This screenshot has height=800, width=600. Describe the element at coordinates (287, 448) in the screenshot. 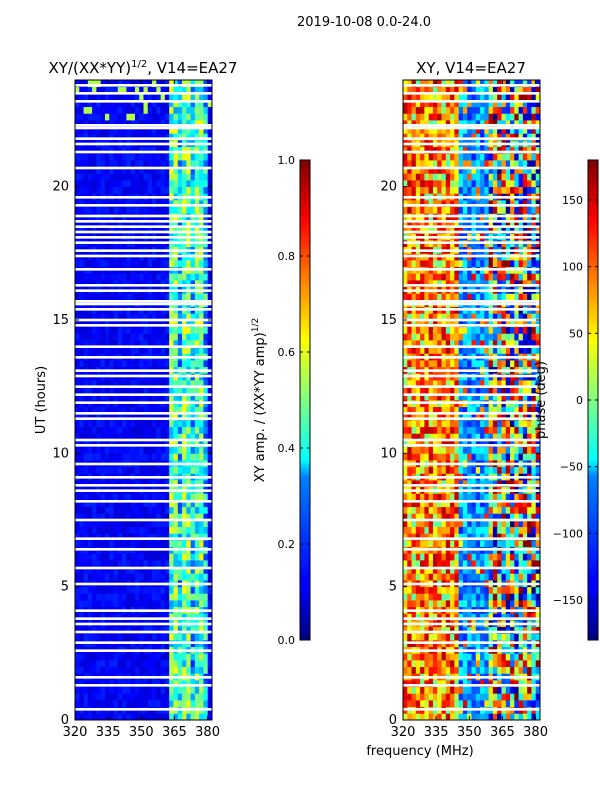

I see `left-colorbar-tick-label: 0.4` at that location.